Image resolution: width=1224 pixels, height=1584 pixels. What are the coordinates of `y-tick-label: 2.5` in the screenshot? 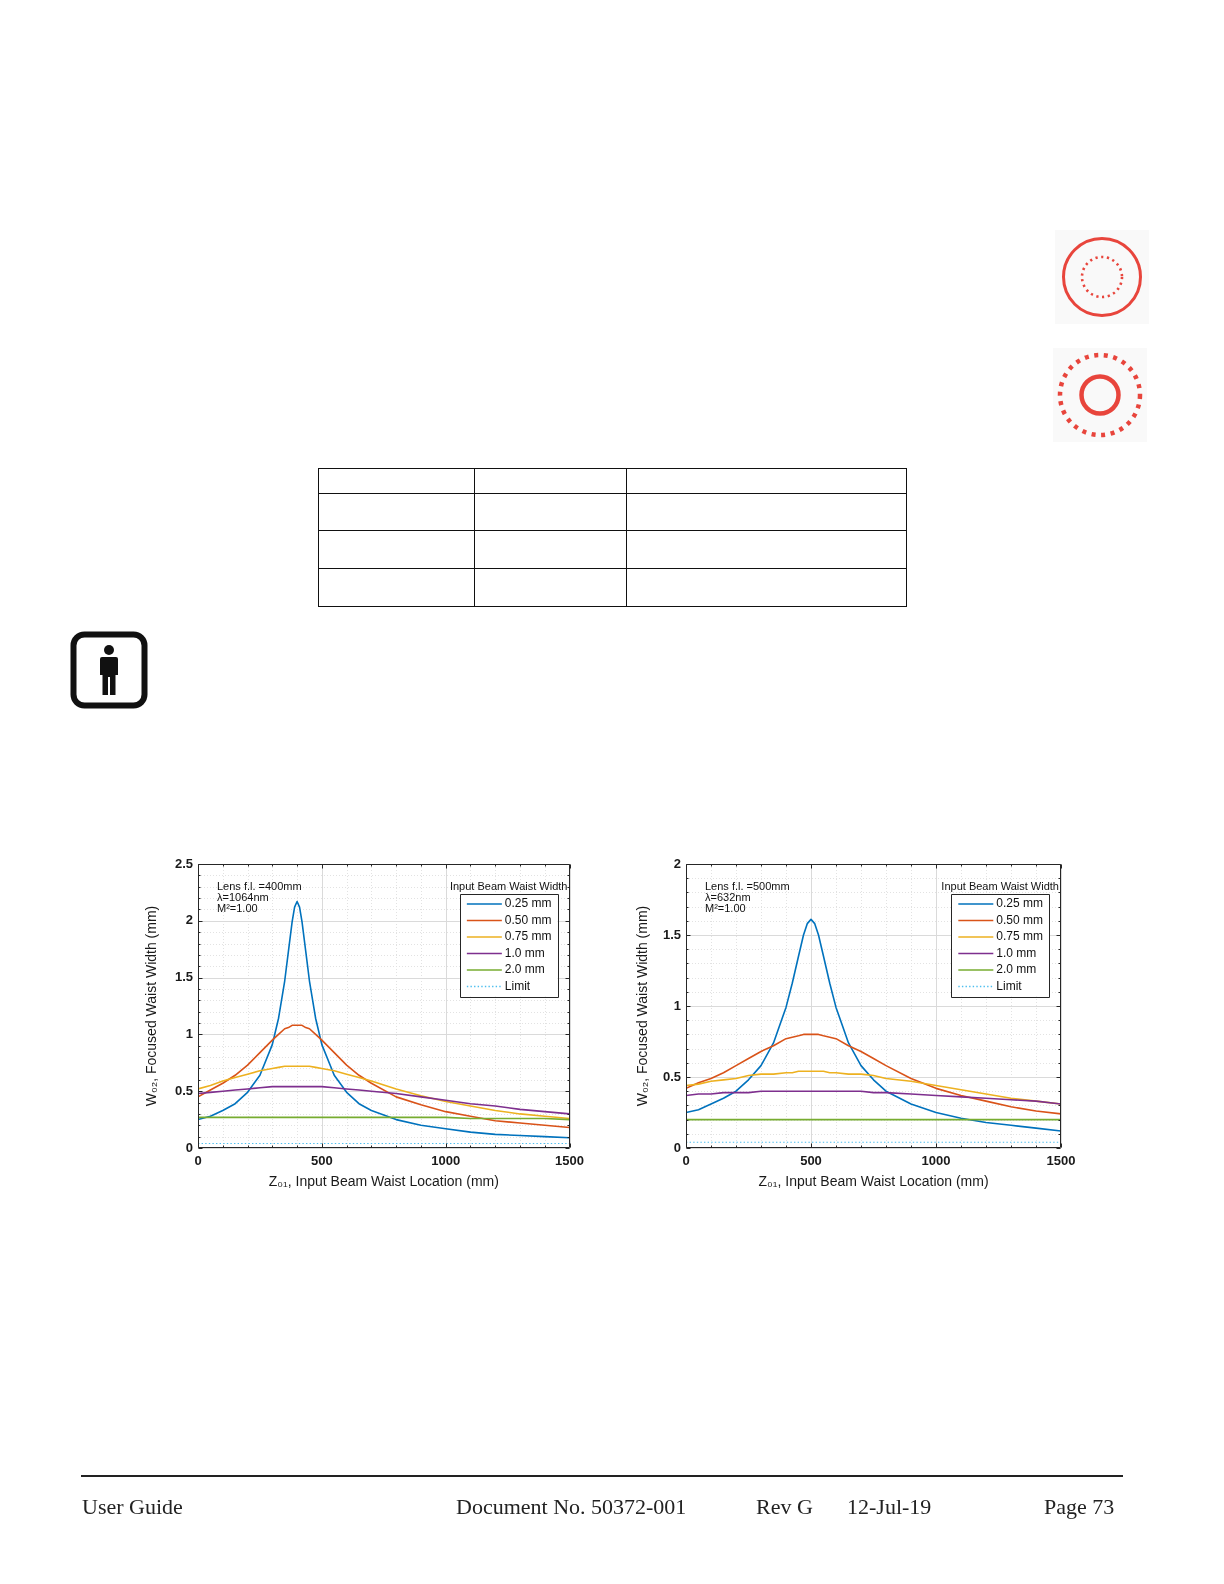 It's located at (183, 863).